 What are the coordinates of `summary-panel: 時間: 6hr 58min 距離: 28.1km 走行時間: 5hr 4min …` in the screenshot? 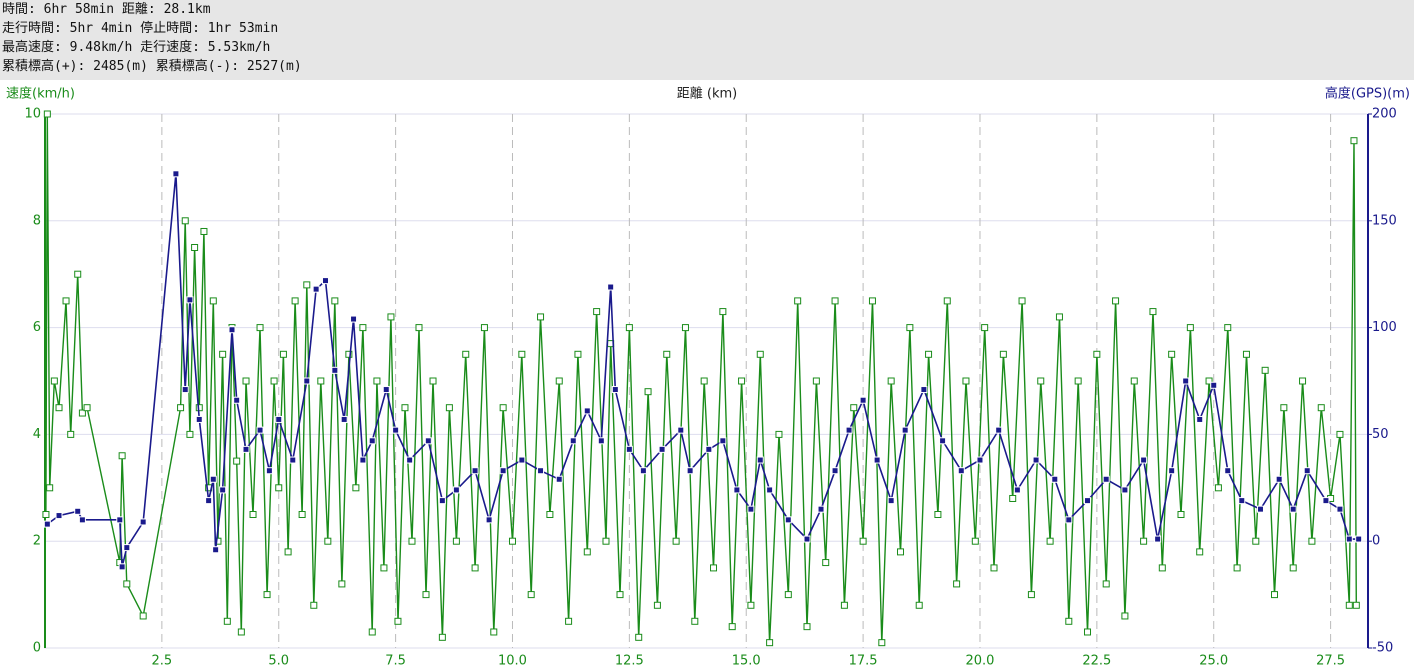 It's located at (707, 40).